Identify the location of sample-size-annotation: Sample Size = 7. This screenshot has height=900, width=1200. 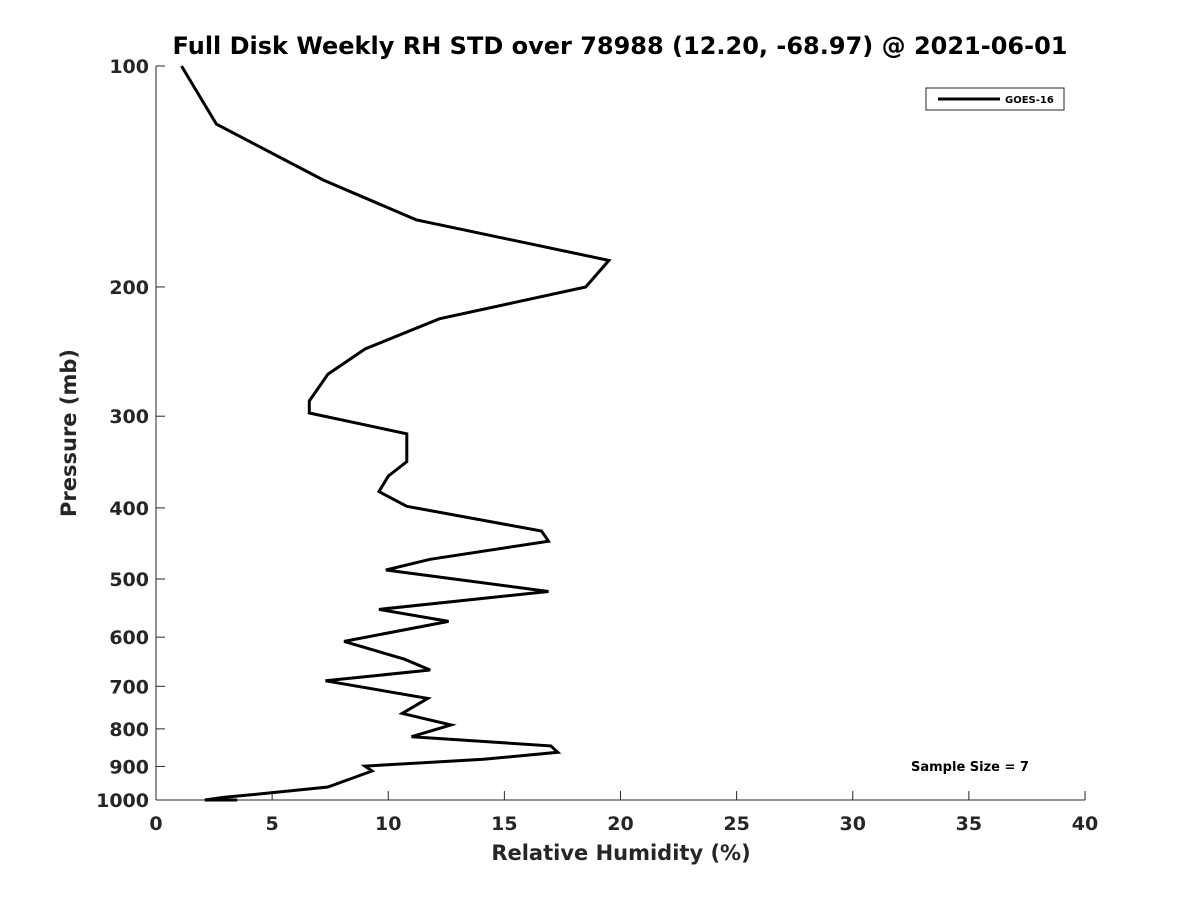
(970, 767).